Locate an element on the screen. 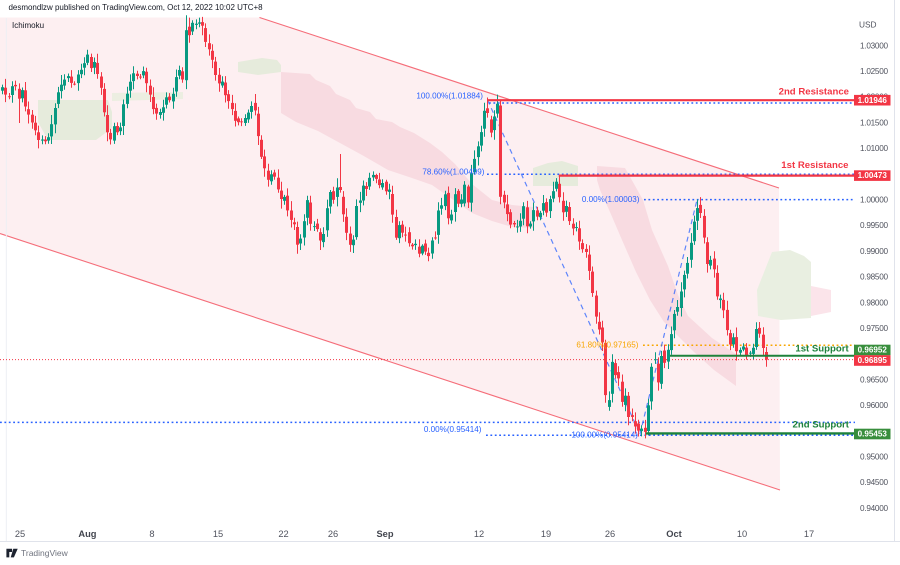 The width and height of the screenshot is (900, 565). svg-text: 1.00000 is located at coordinates (874, 199).